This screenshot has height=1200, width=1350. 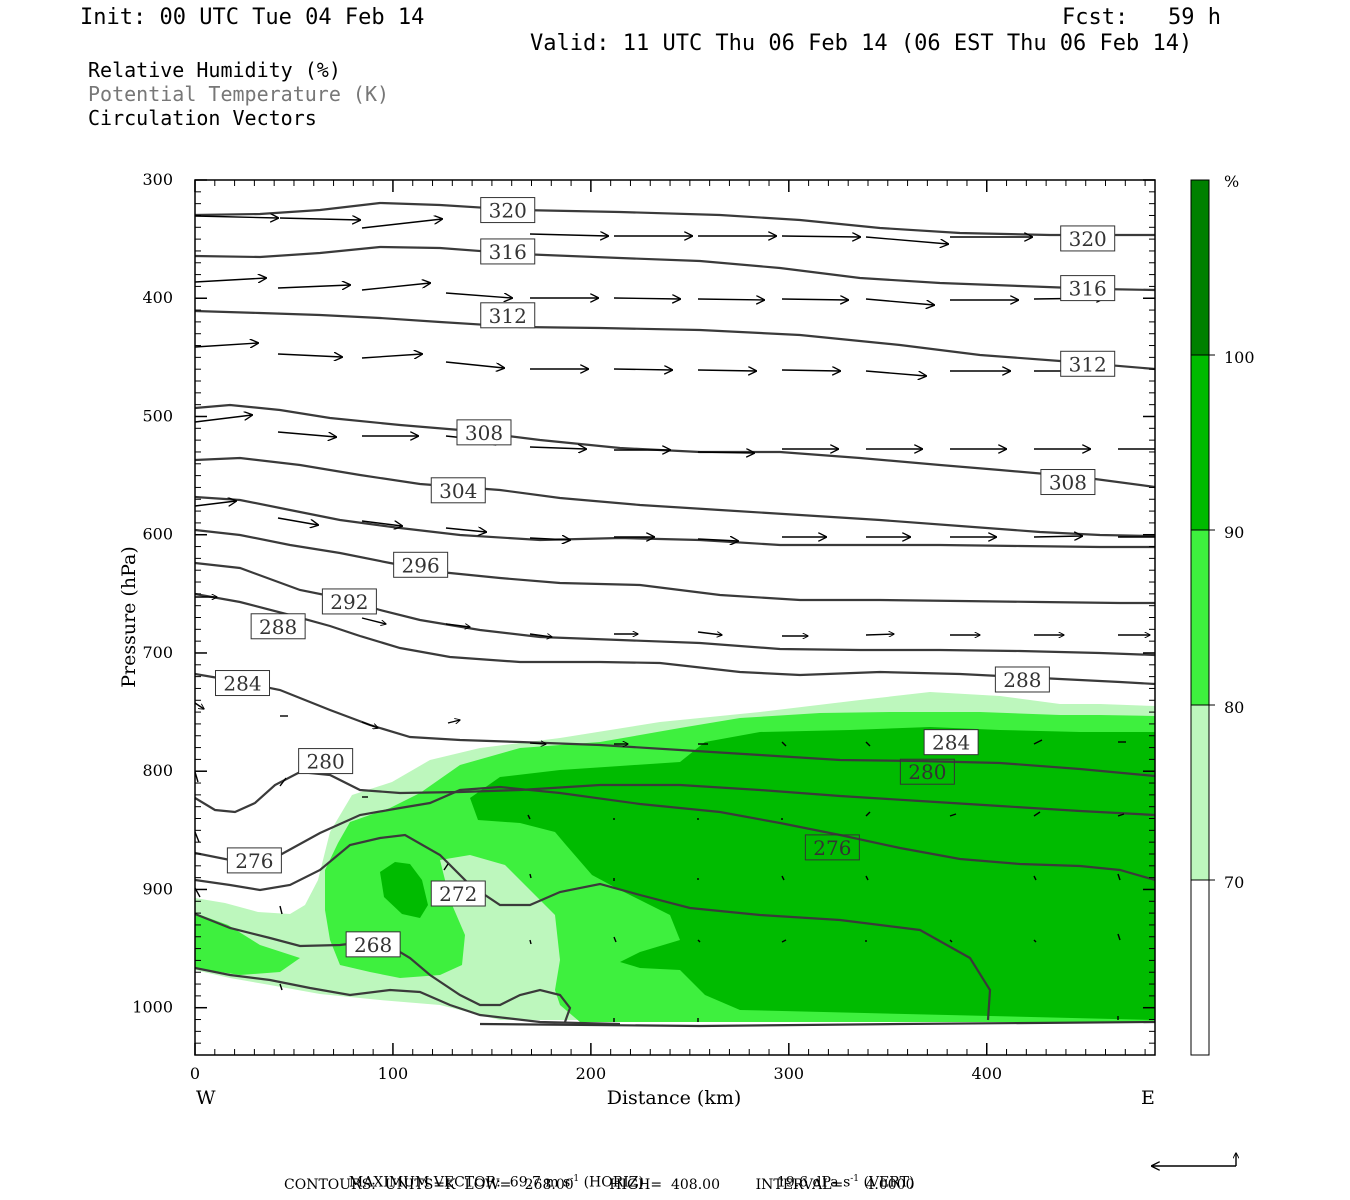 I want to click on terrain, so click(x=817, y=1024).